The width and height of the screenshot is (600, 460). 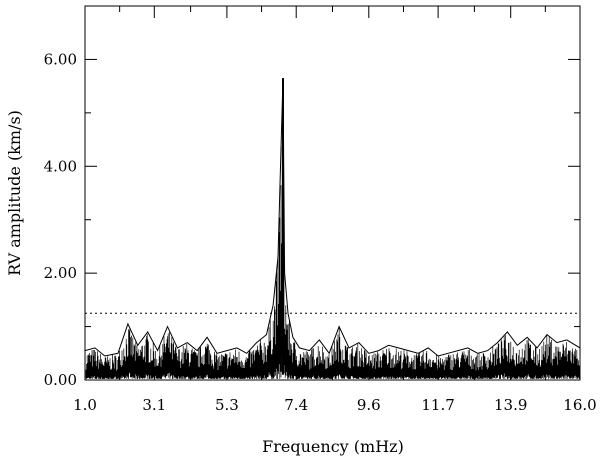 I want to click on x-tick-label: 3.1, so click(x=154, y=405).